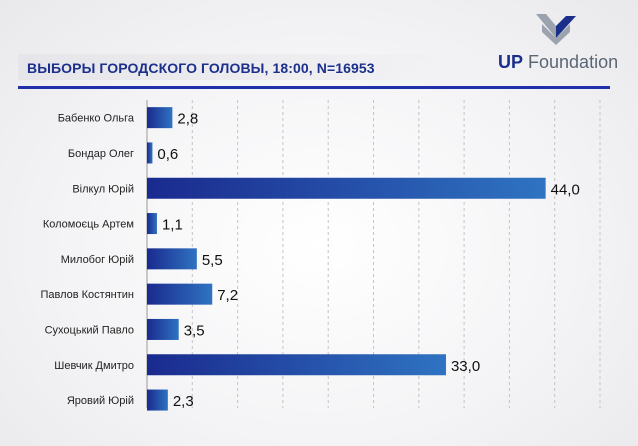 The image size is (638, 446). What do you see at coordinates (96, 119) in the screenshot?
I see `category-label: Бабенко Ольга` at bounding box center [96, 119].